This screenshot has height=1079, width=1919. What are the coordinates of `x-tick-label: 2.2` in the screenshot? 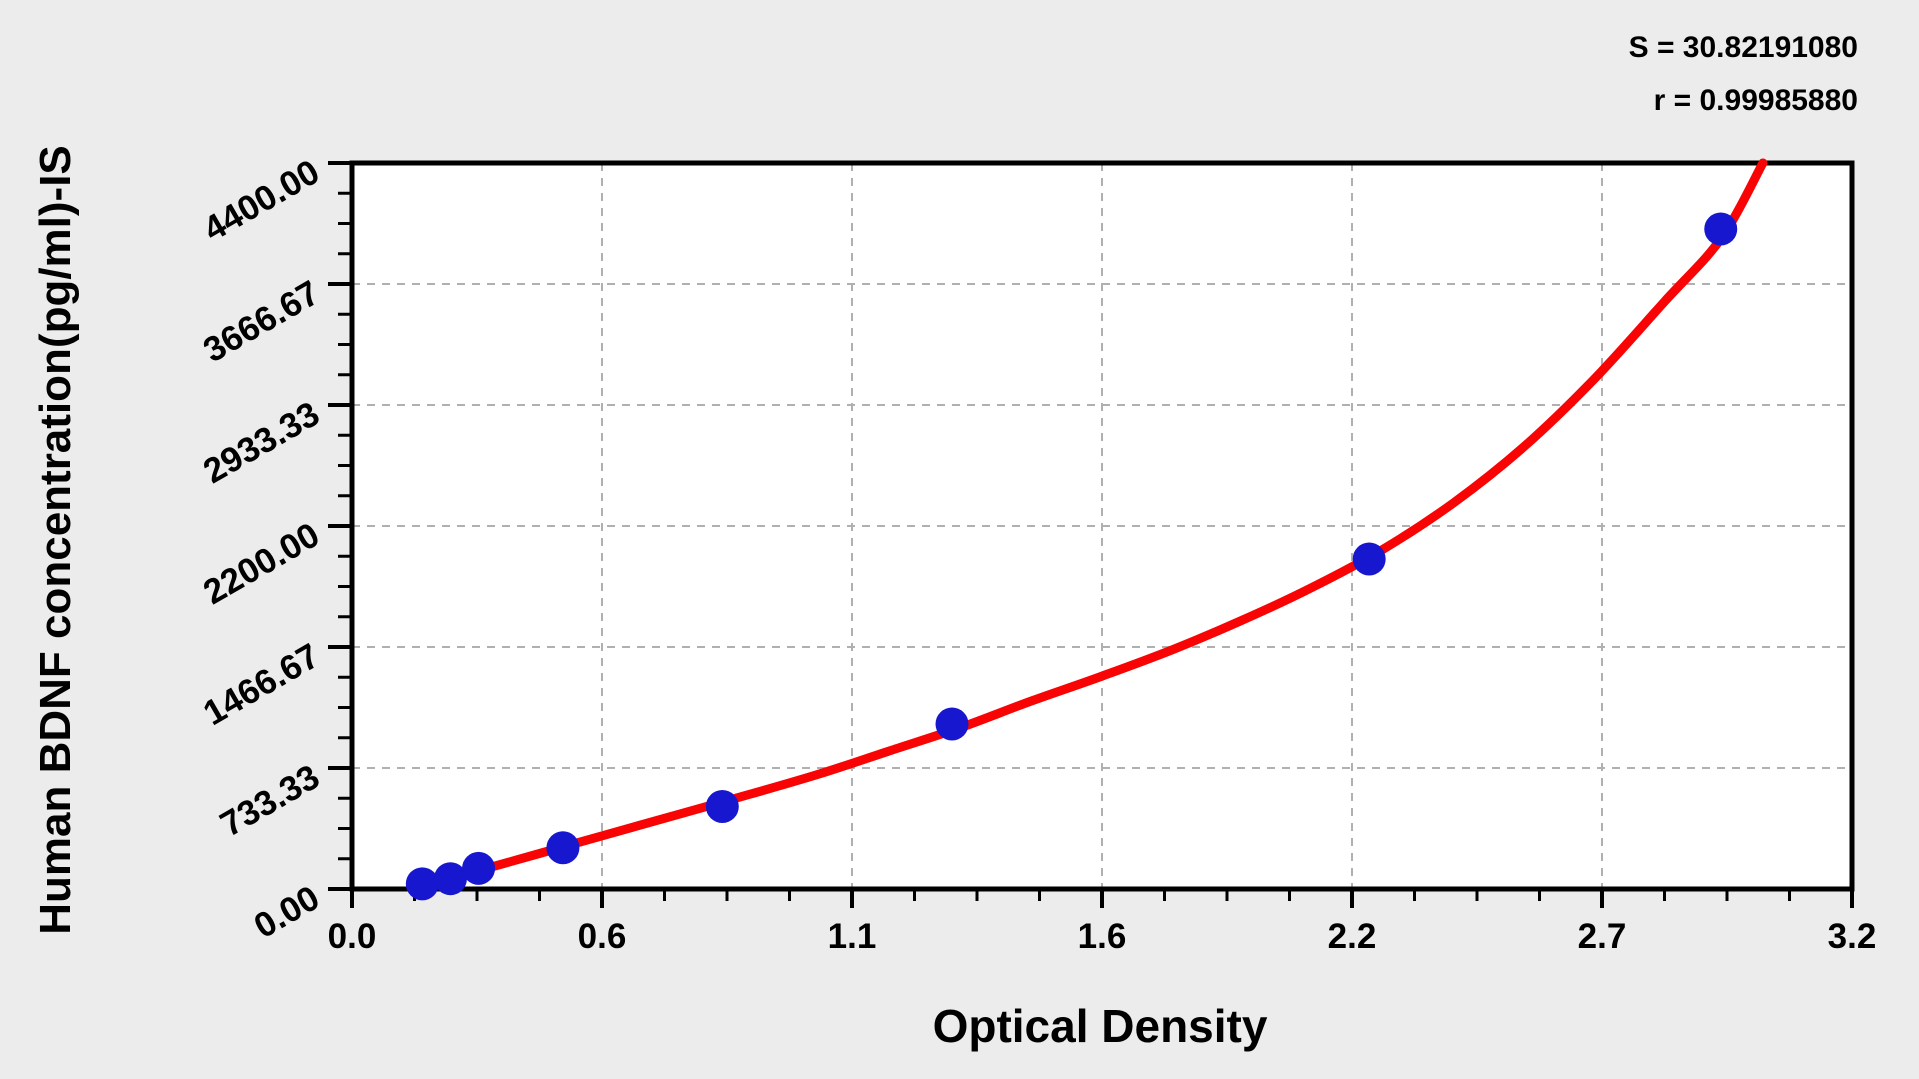 It's located at (1352, 936).